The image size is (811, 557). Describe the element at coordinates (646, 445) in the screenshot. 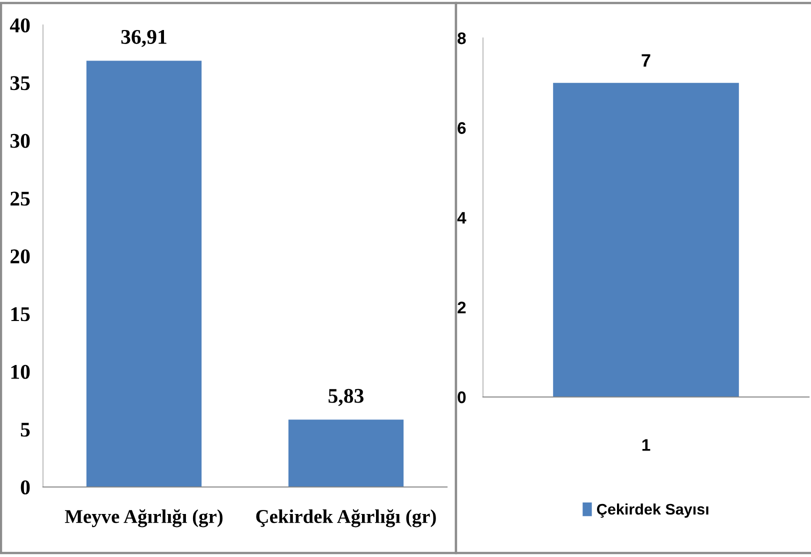

I see `x-tick-label: 1` at that location.